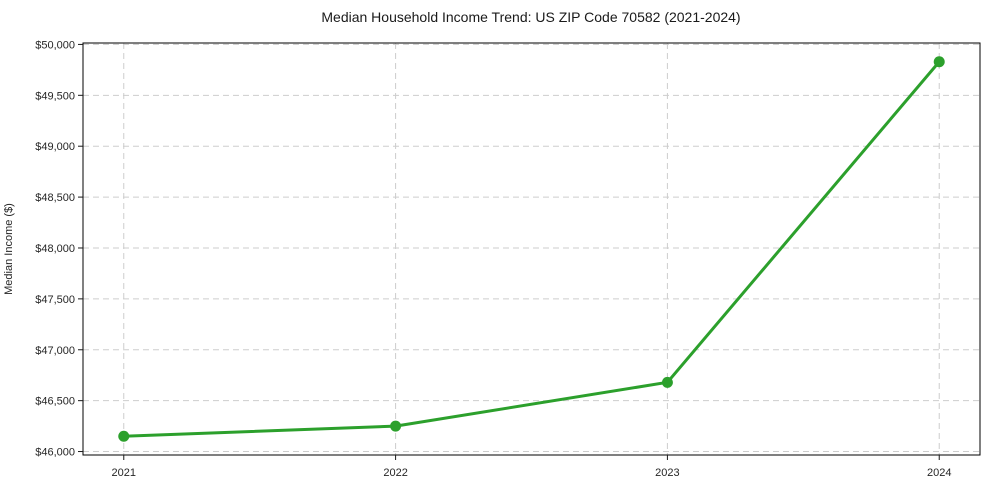 The height and width of the screenshot is (490, 989). What do you see at coordinates (396, 426) in the screenshot?
I see `data-point-2022` at bounding box center [396, 426].